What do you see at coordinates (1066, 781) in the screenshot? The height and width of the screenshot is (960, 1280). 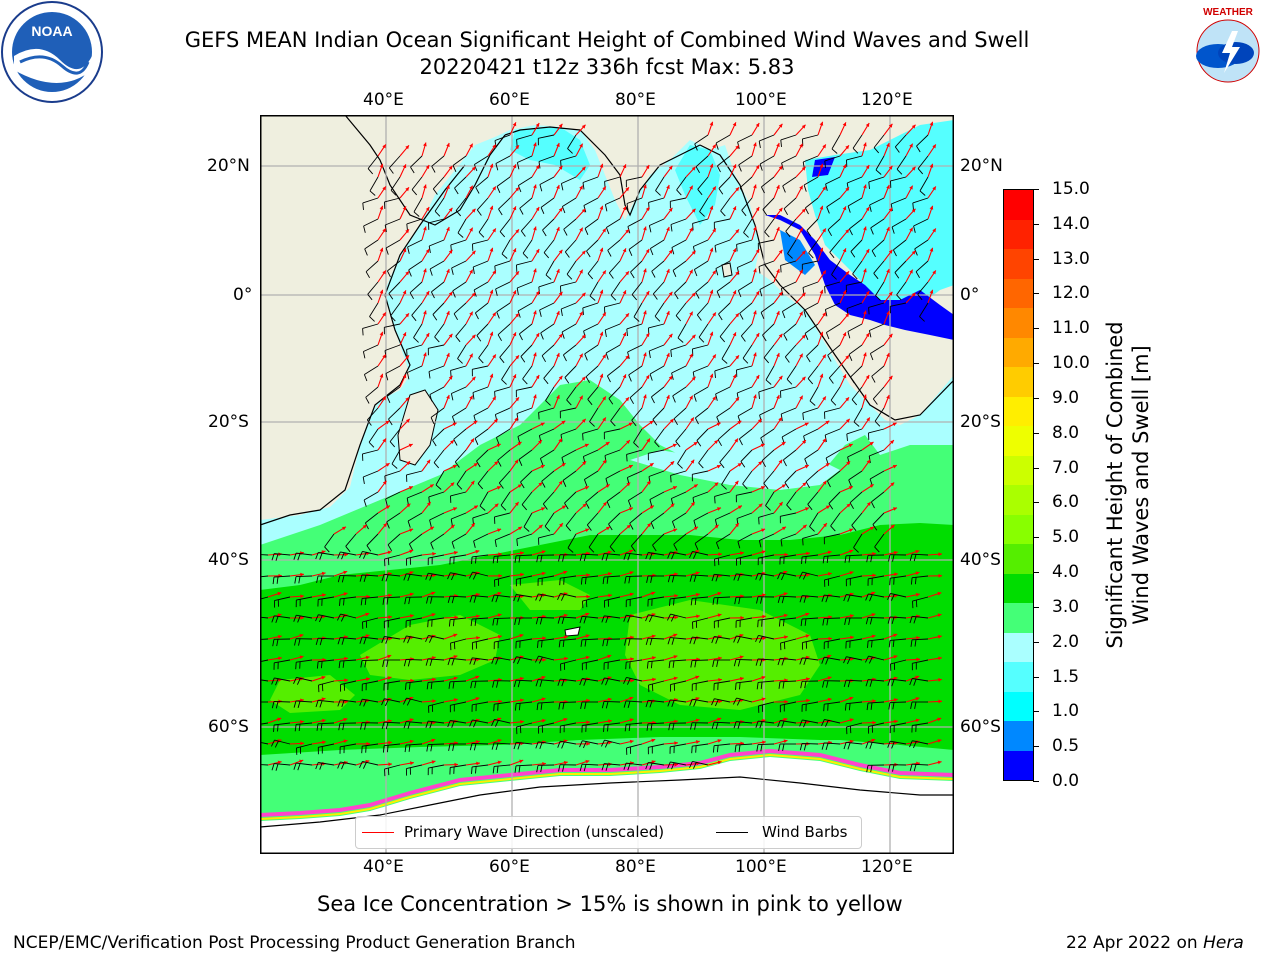 I see `colorbar-tick-label: 0.0` at bounding box center [1066, 781].